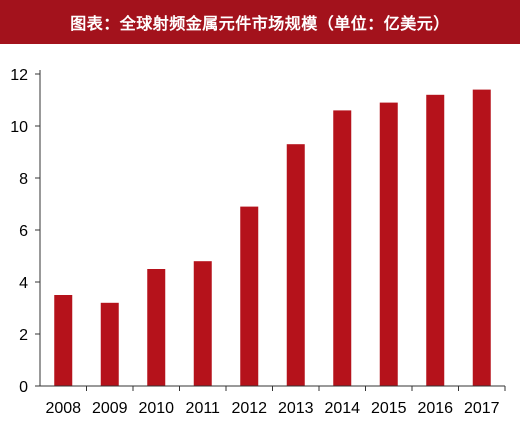 Image resolution: width=520 pixels, height=433 pixels. Describe the element at coordinates (249, 296) in the screenshot. I see `bar-2012` at that location.